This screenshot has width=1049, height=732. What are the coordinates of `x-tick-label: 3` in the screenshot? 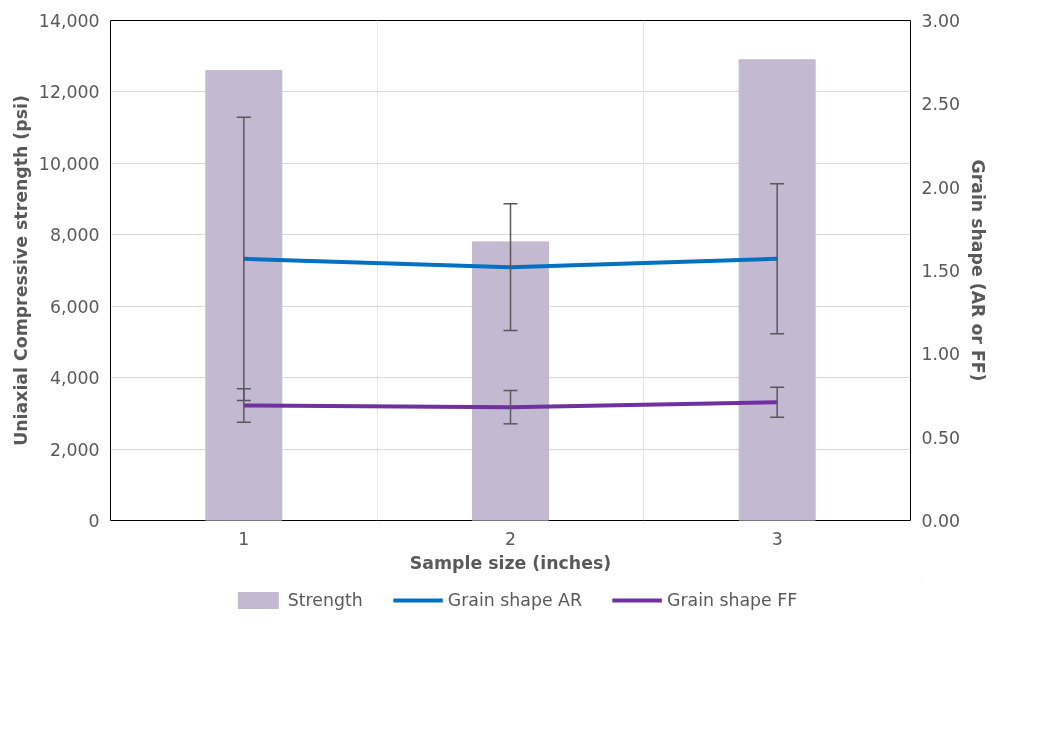 It's located at (777, 538).